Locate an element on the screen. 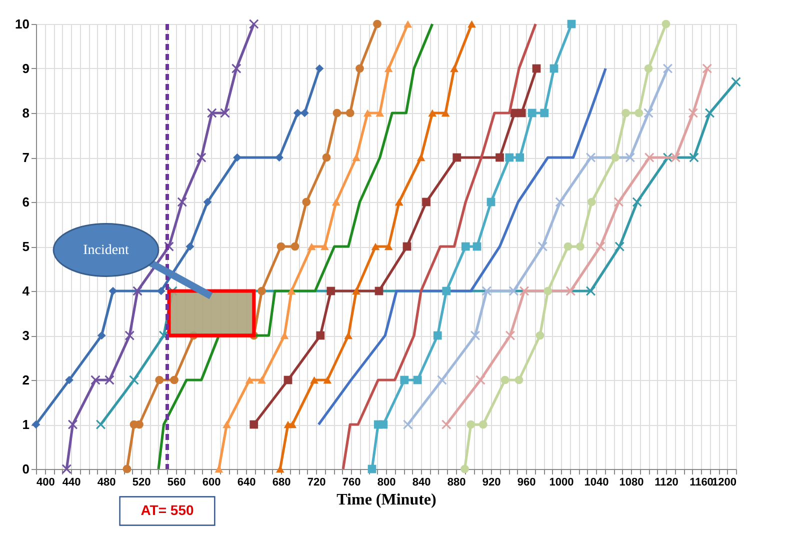  x-tick-label: 1120 is located at coordinates (666, 482).